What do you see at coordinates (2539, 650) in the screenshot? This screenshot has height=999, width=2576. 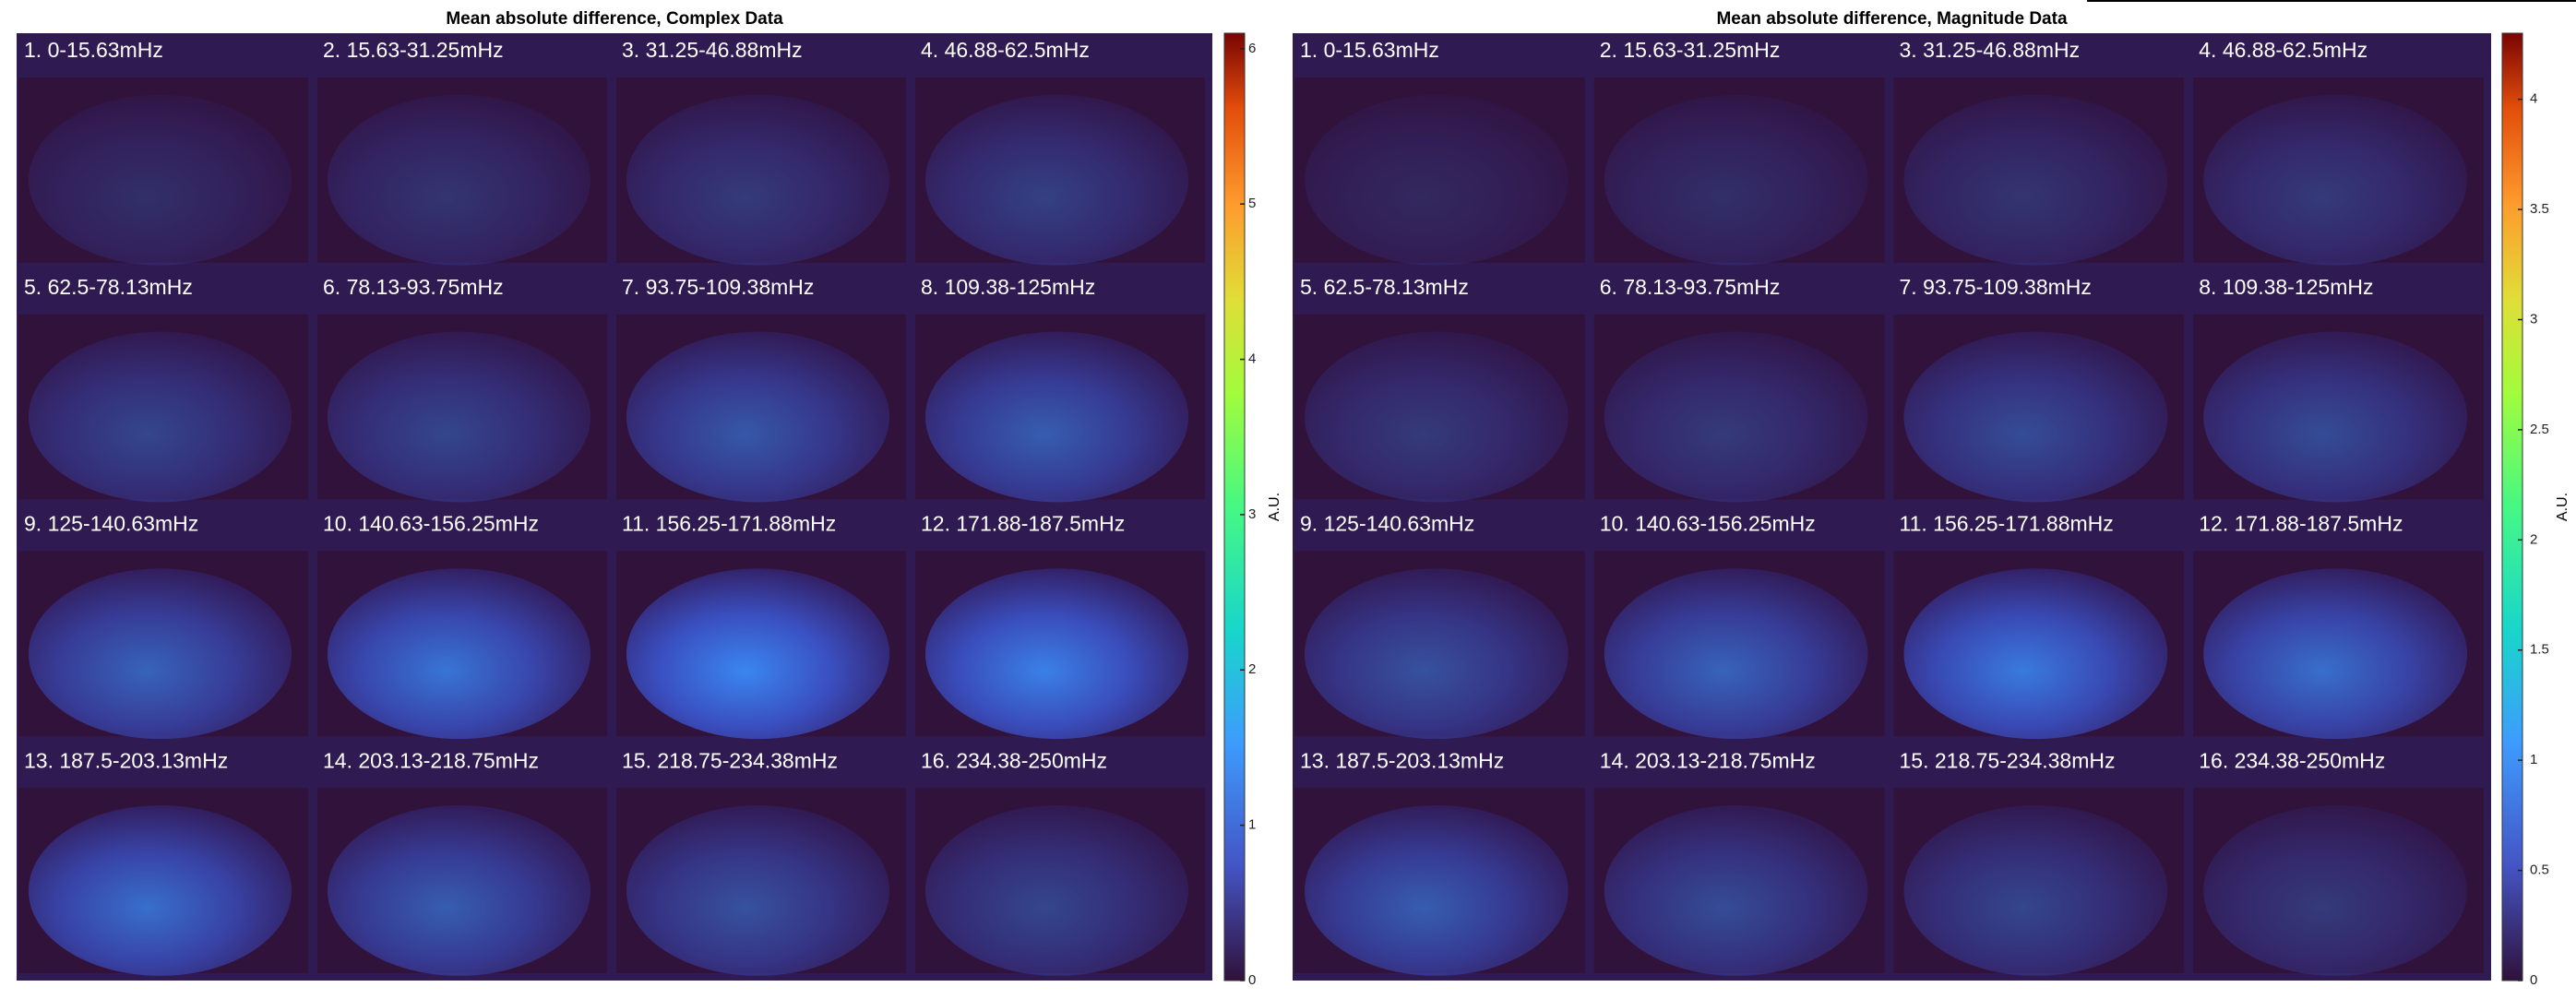 I see `colorbar-tick-label: 1.5` at bounding box center [2539, 650].